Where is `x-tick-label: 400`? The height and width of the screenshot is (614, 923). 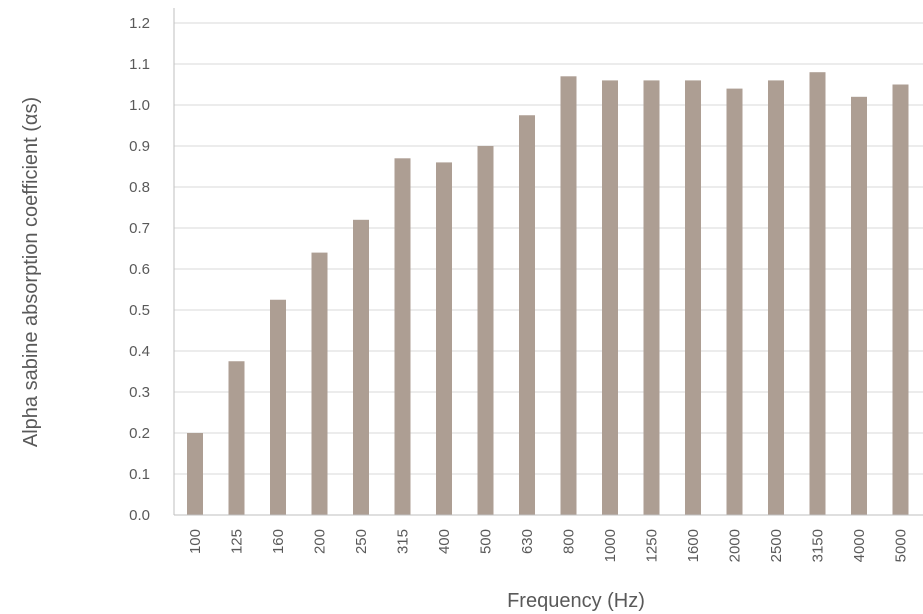
x-tick-label: 400 is located at coordinates (444, 541).